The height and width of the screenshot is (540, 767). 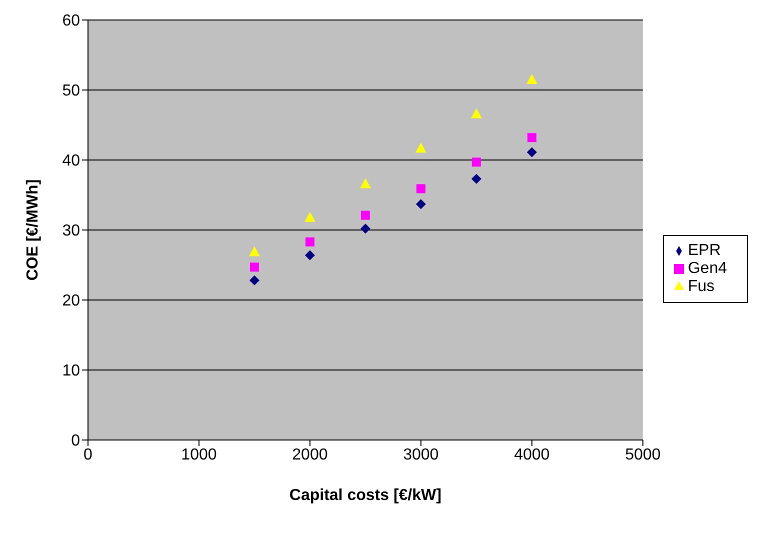 I want to click on x-tick-label: 0, so click(x=88, y=455).